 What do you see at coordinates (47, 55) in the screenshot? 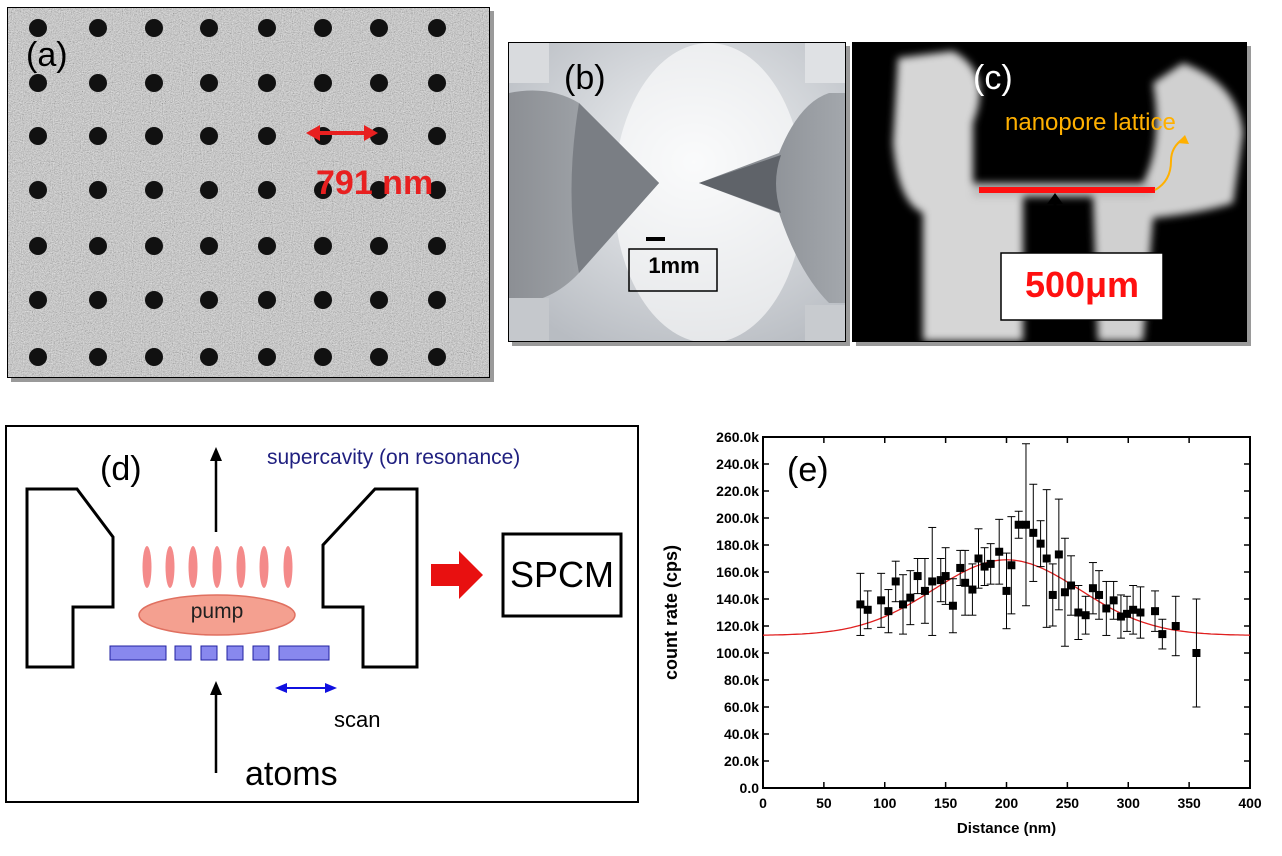
I see `panel-a-label: (a)` at bounding box center [47, 55].